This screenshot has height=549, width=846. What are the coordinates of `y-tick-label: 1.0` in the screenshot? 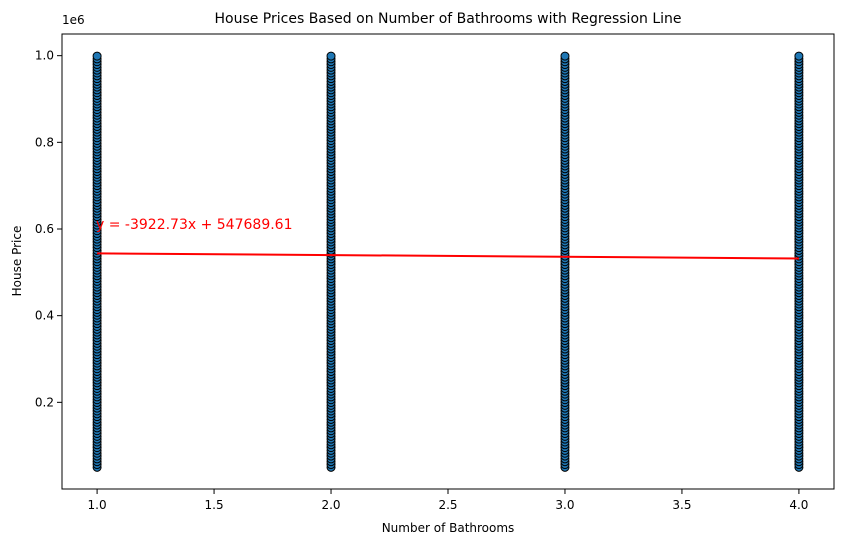 It's located at (44, 56).